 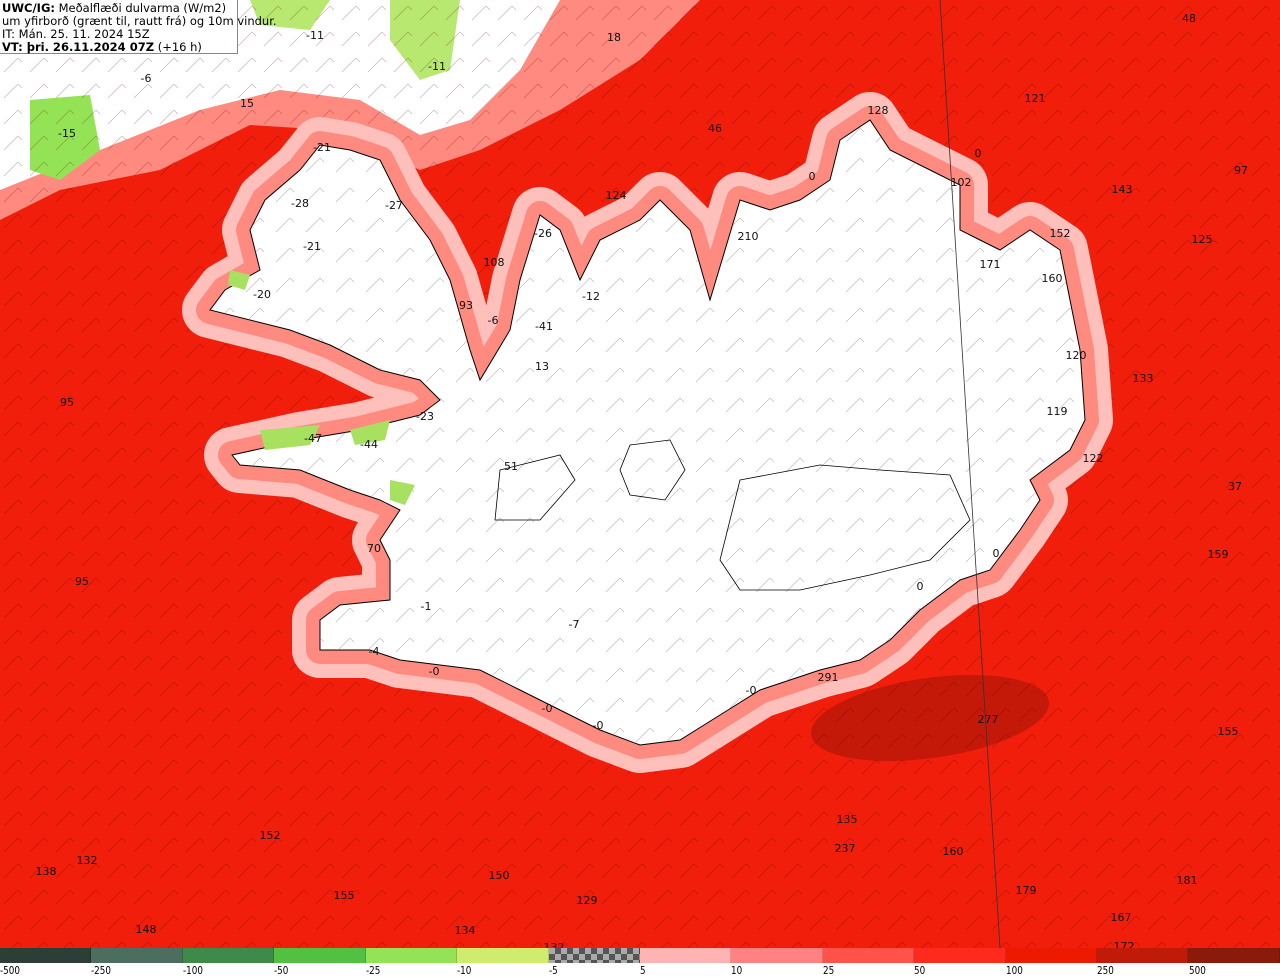 What do you see at coordinates (748, 236) in the screenshot?
I see `flux-value-label: 210` at bounding box center [748, 236].